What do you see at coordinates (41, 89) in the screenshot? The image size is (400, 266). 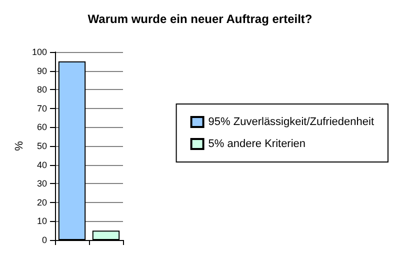 I see `y-tick-label: 80` at bounding box center [41, 89].